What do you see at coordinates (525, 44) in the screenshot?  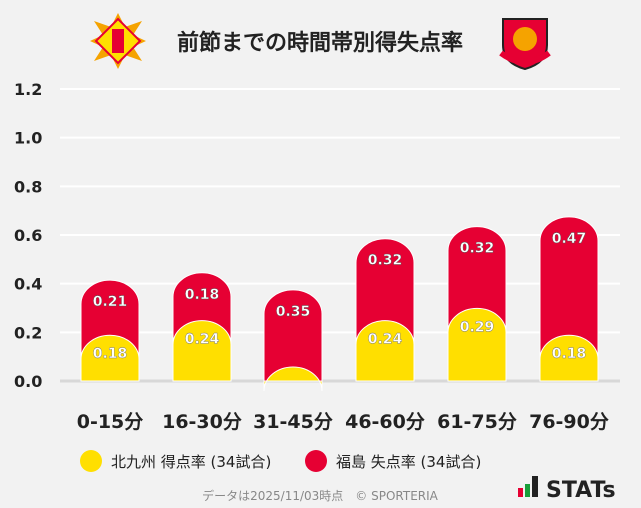 I see `fukushima-logo` at bounding box center [525, 44].